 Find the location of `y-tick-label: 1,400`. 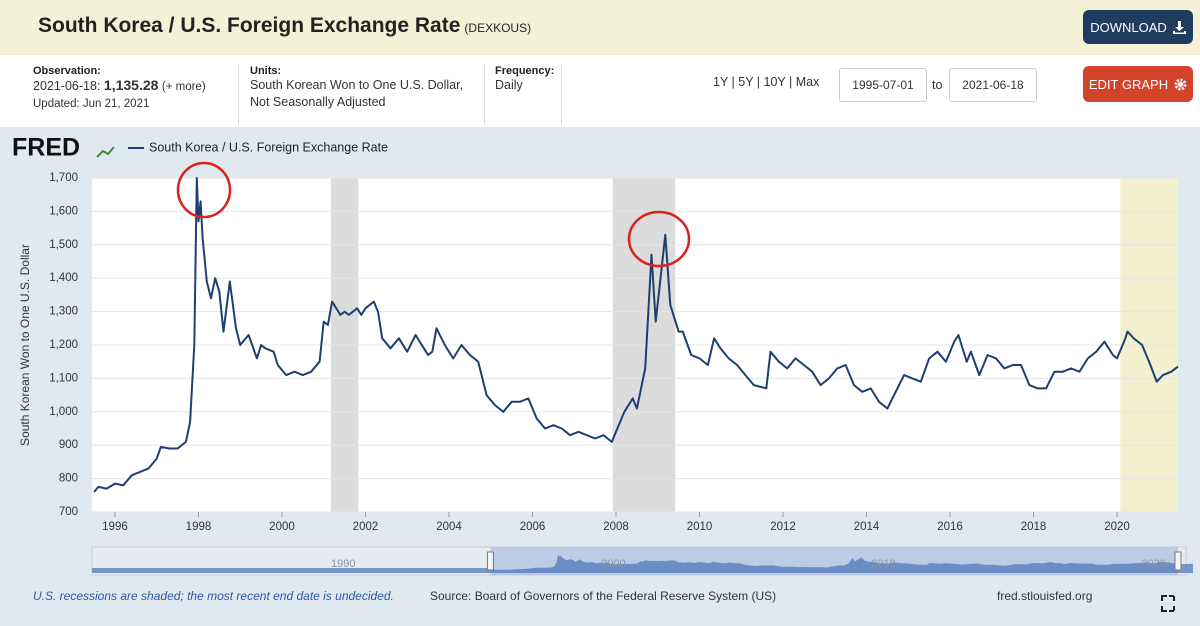

y-tick-label: 1,400 is located at coordinates (63, 278).